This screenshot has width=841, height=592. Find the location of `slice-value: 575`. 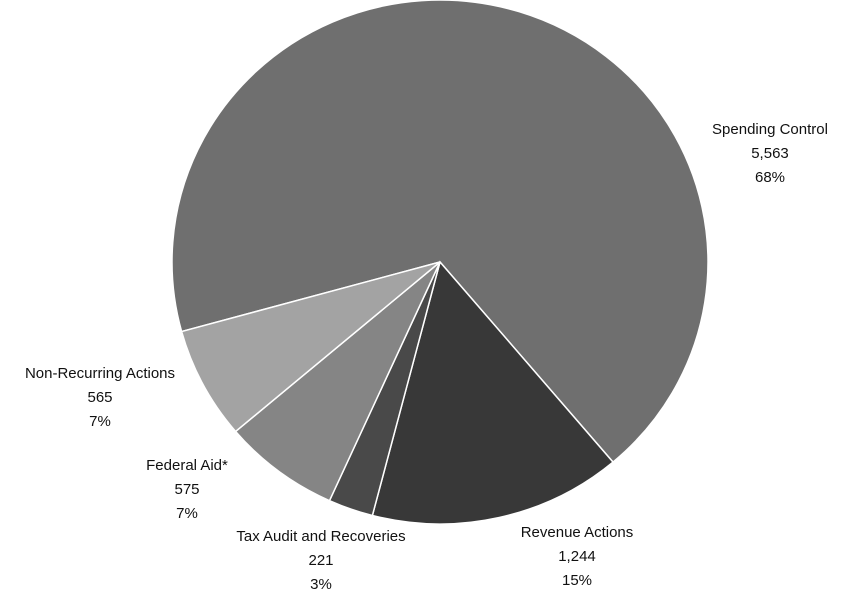

slice-value: 575 is located at coordinates (186, 489).